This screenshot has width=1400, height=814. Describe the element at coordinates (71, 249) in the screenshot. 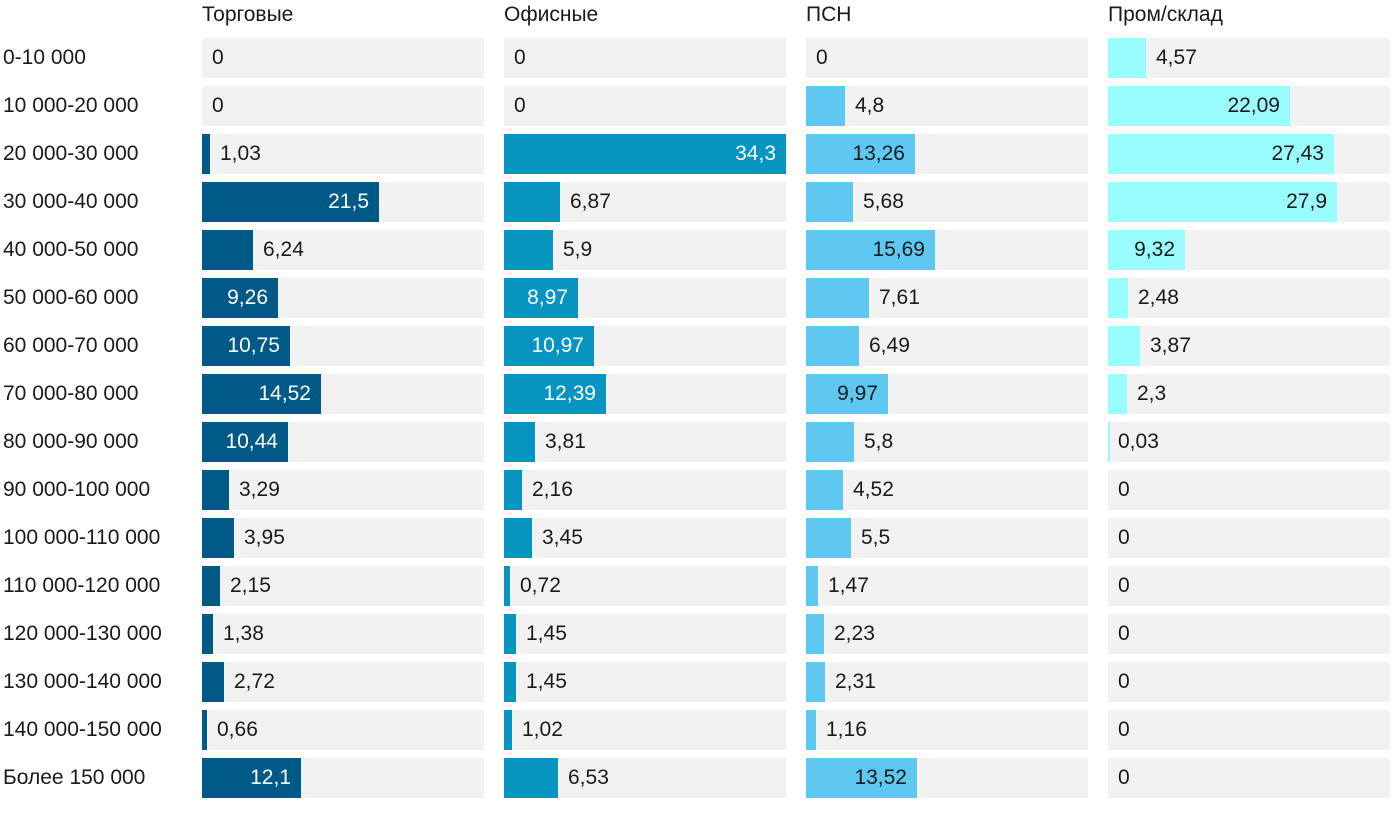

I see `category-label: 40 000-50 000` at that location.